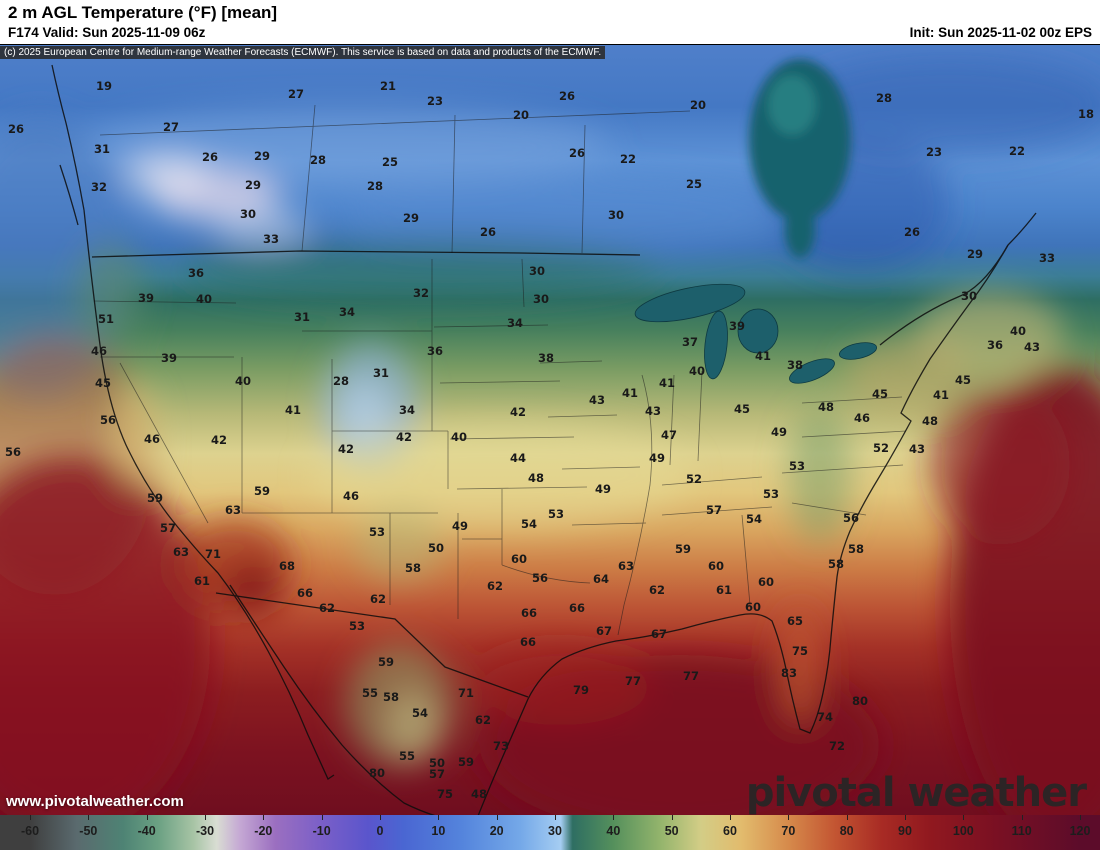  Describe the element at coordinates (95, 801) in the screenshot. I see `site-watermark: www.pivotalweather.com` at that location.